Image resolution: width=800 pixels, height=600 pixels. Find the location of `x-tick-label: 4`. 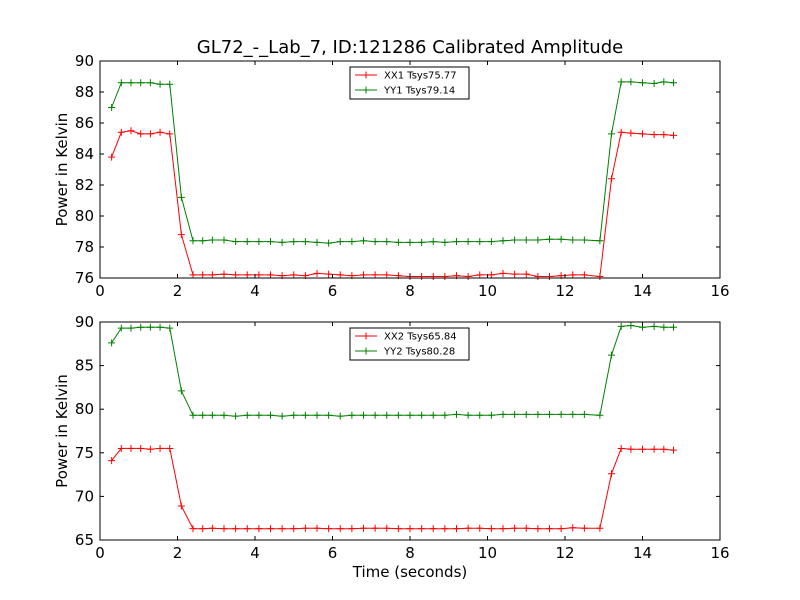

x-tick-label: 4 is located at coordinates (255, 291).